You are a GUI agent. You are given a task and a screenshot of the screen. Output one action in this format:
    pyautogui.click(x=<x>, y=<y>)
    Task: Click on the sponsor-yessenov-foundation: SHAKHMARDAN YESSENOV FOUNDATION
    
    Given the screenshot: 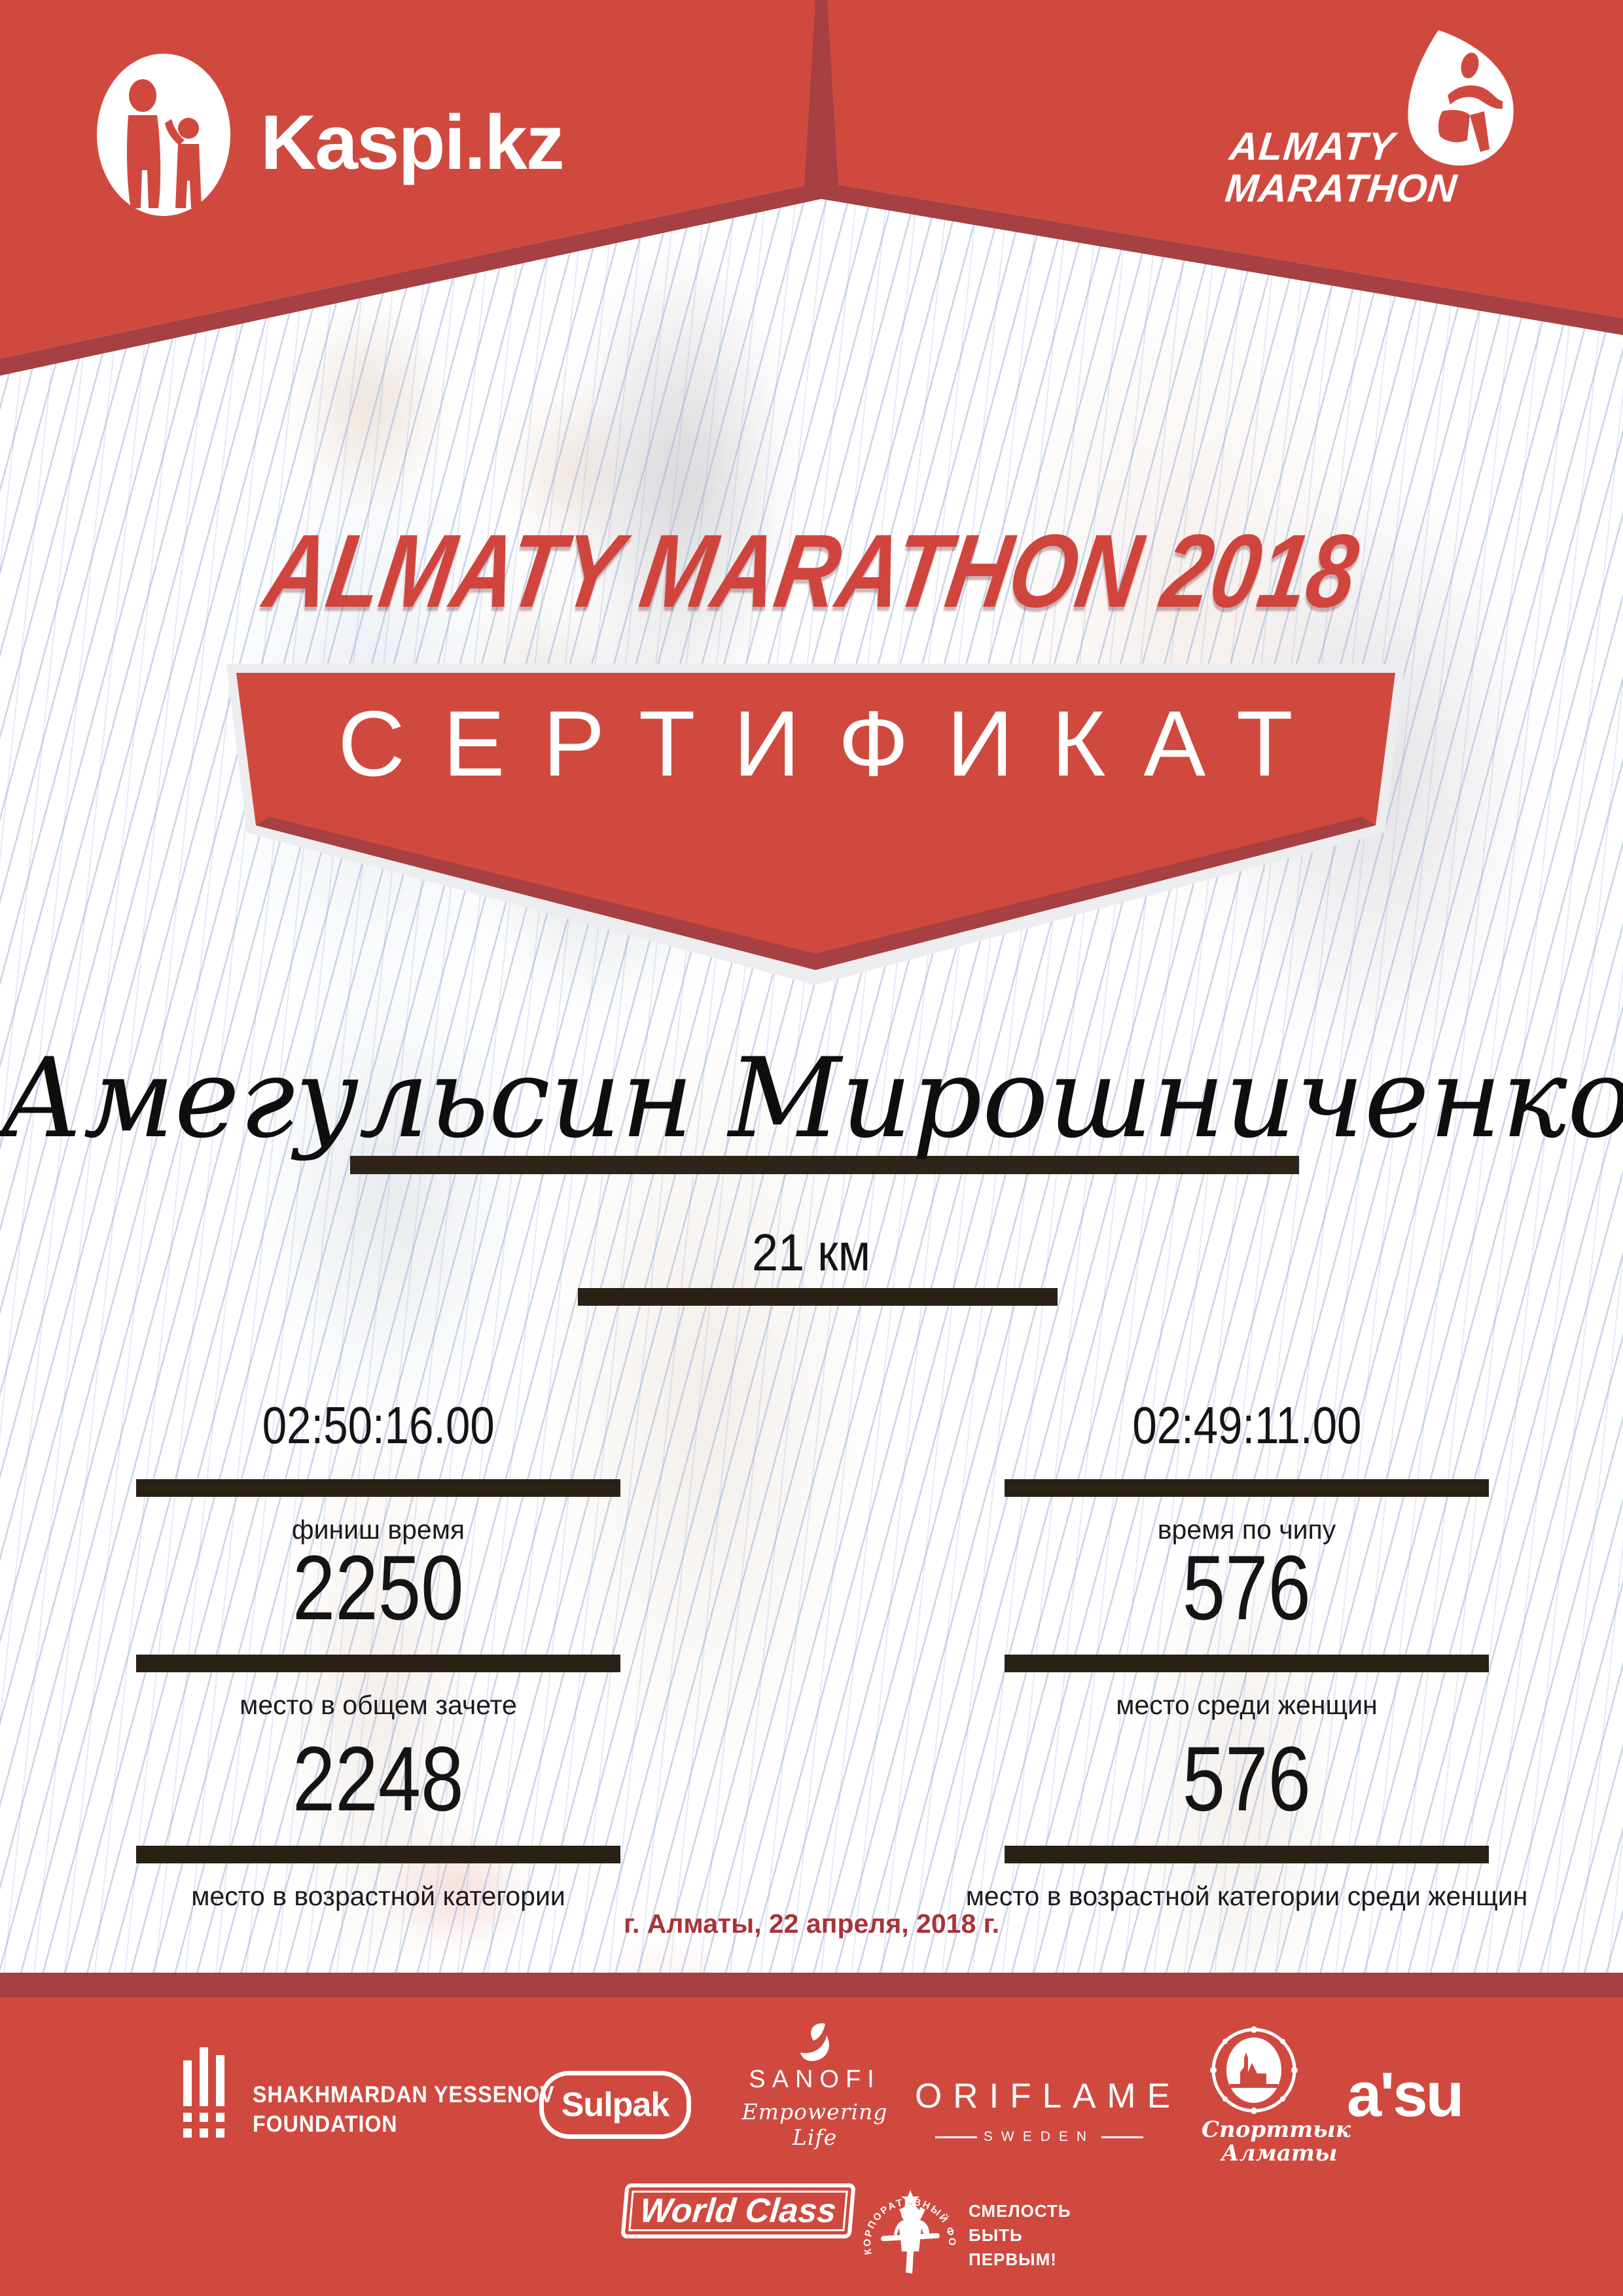 What is the action you would take?
    pyautogui.click(x=381, y=2093)
    